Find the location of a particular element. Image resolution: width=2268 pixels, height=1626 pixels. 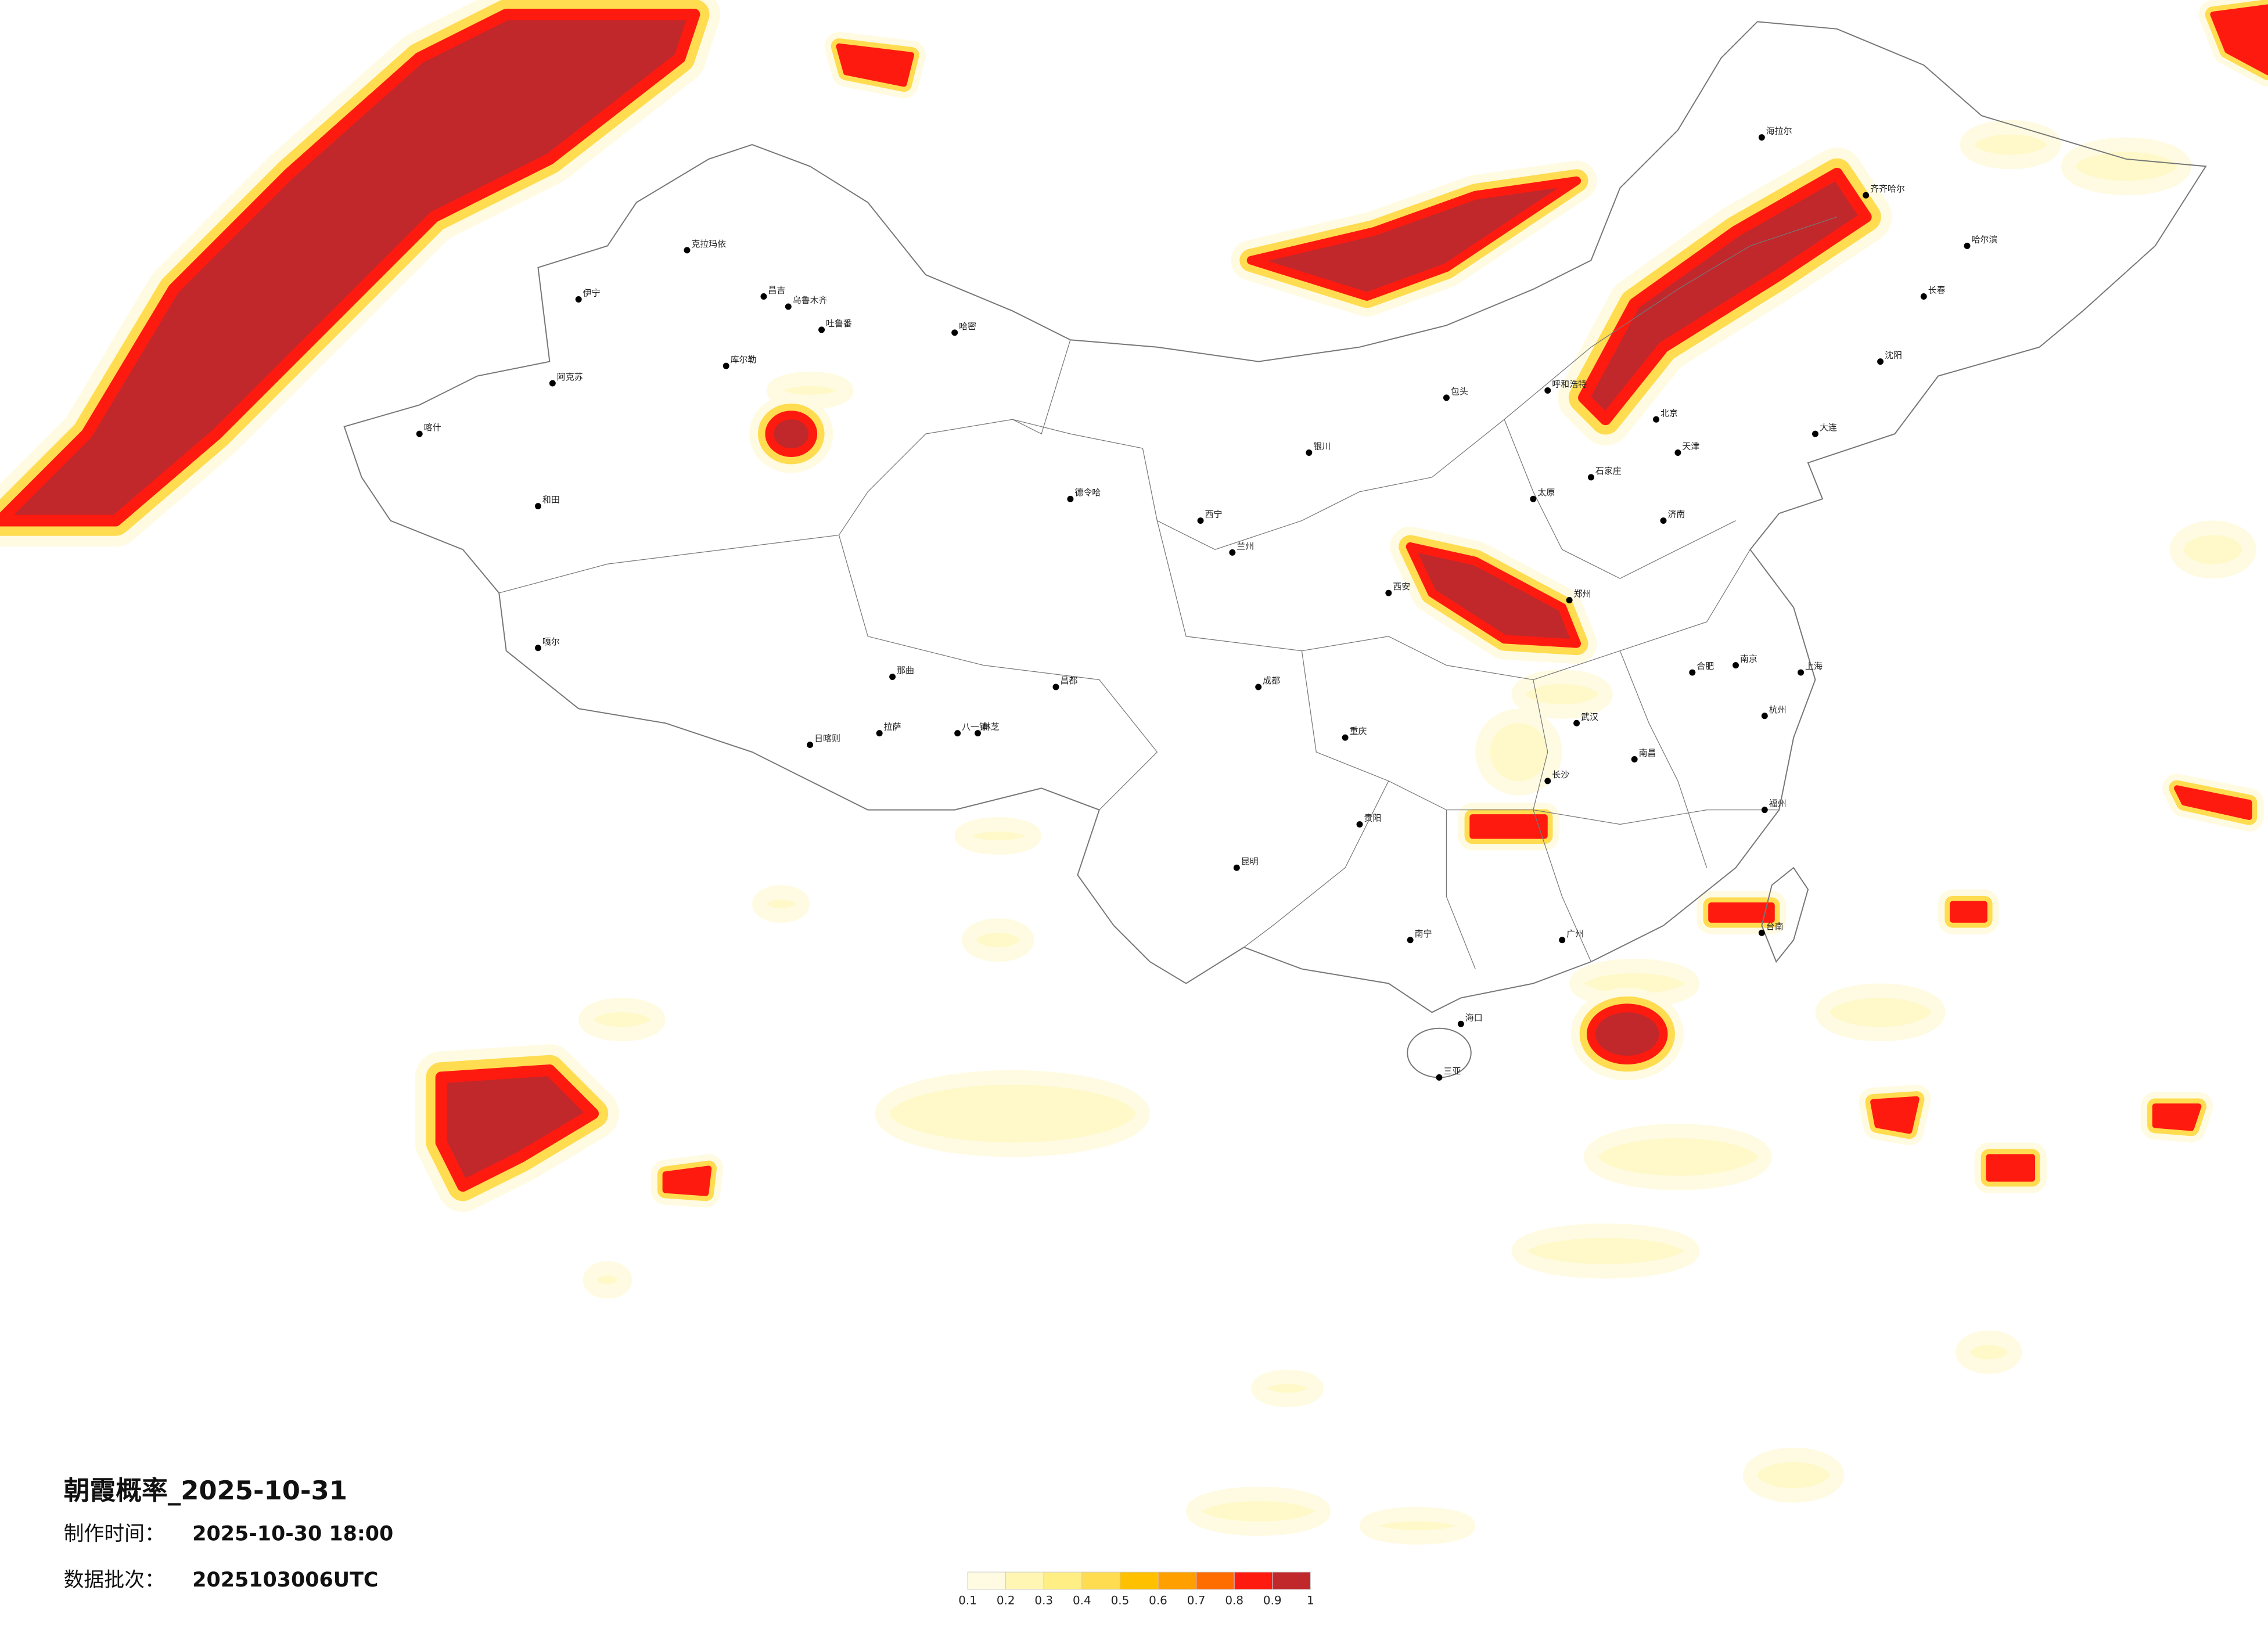

city-label: 呼和浩特 is located at coordinates (1569, 384).